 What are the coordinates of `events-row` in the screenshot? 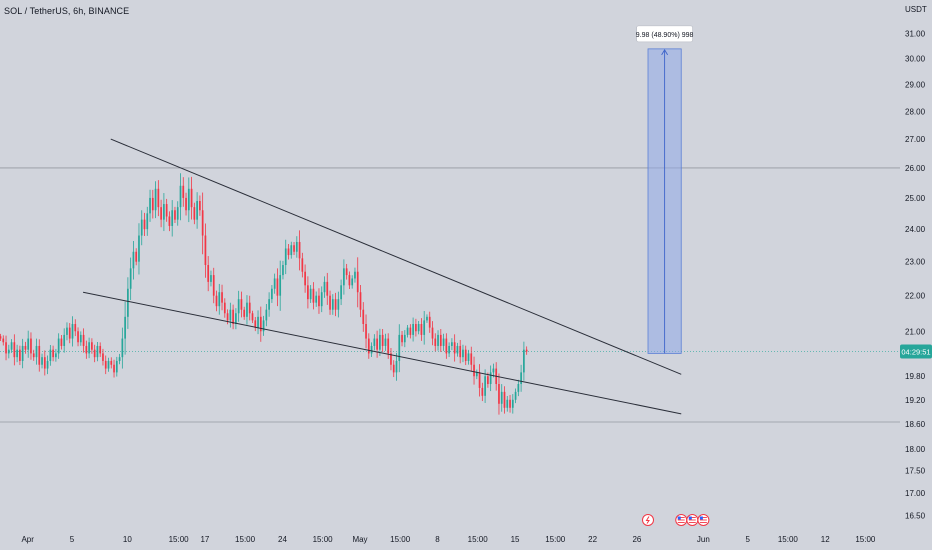 It's located at (676, 520).